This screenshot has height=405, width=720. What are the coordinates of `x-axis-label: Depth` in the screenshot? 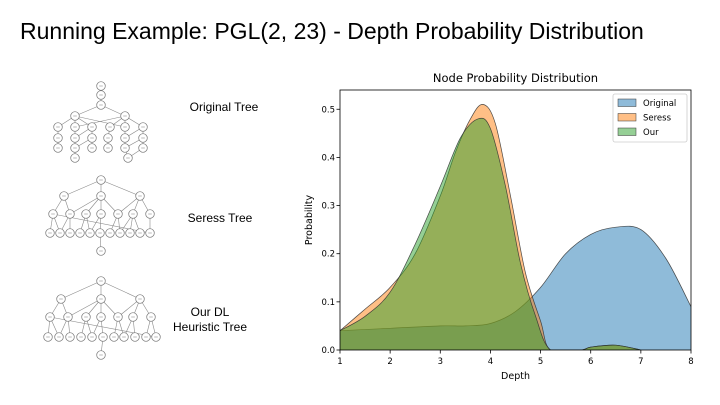 It's located at (515, 376).